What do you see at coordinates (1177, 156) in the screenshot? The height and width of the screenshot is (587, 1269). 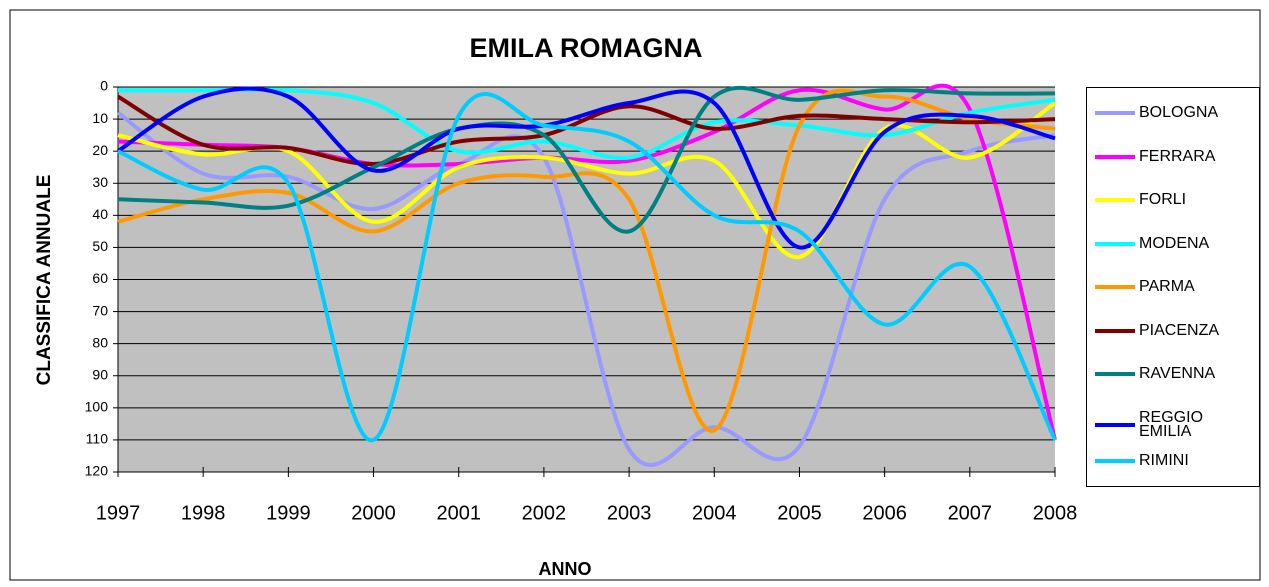 I see `legend-label: FERRARA` at bounding box center [1177, 156].